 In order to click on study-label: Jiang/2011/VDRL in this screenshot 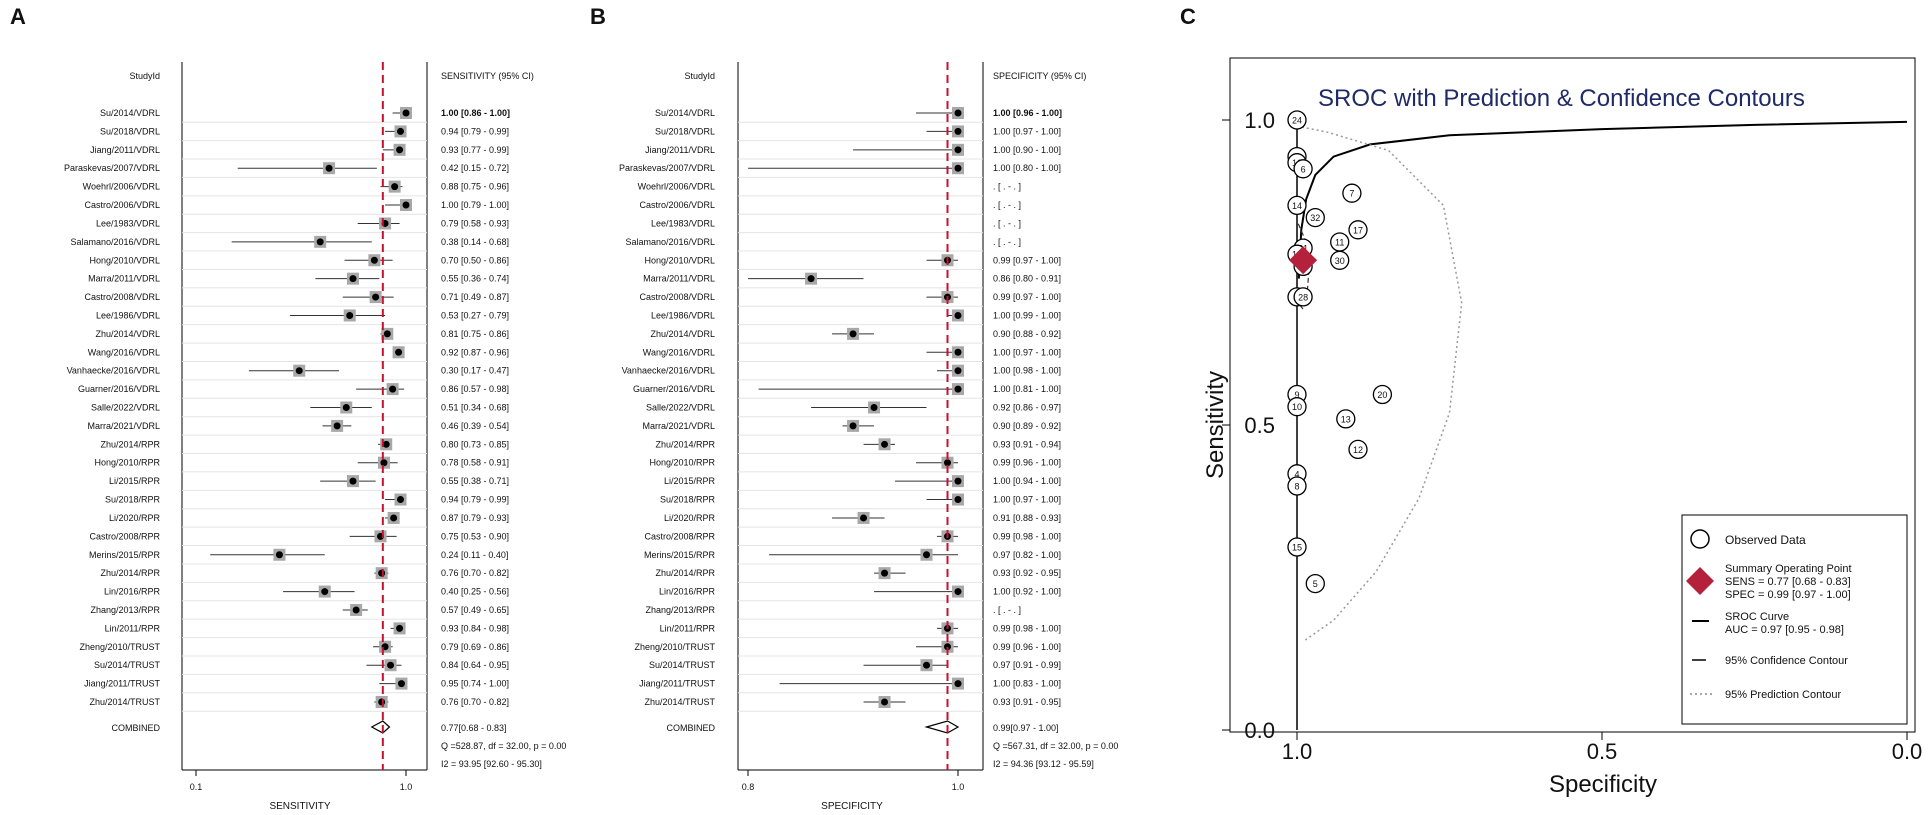, I will do `click(125, 150)`.